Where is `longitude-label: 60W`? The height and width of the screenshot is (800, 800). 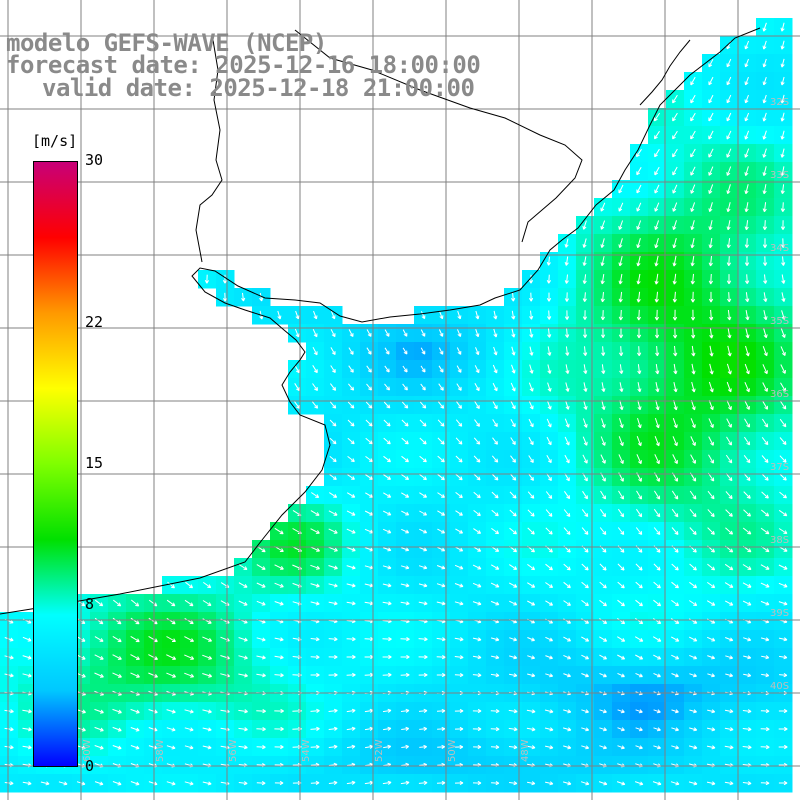 longitude-label: 60W is located at coordinates (87, 750).